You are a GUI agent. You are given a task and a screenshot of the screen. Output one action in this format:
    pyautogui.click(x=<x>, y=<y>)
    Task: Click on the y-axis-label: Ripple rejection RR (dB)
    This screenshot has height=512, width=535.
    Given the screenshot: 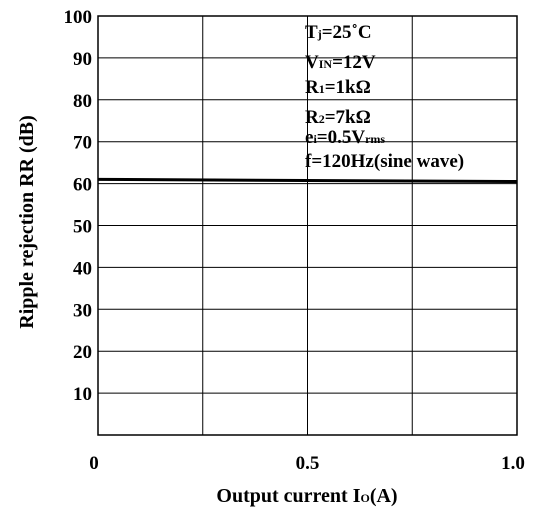 What is the action you would take?
    pyautogui.click(x=27, y=222)
    